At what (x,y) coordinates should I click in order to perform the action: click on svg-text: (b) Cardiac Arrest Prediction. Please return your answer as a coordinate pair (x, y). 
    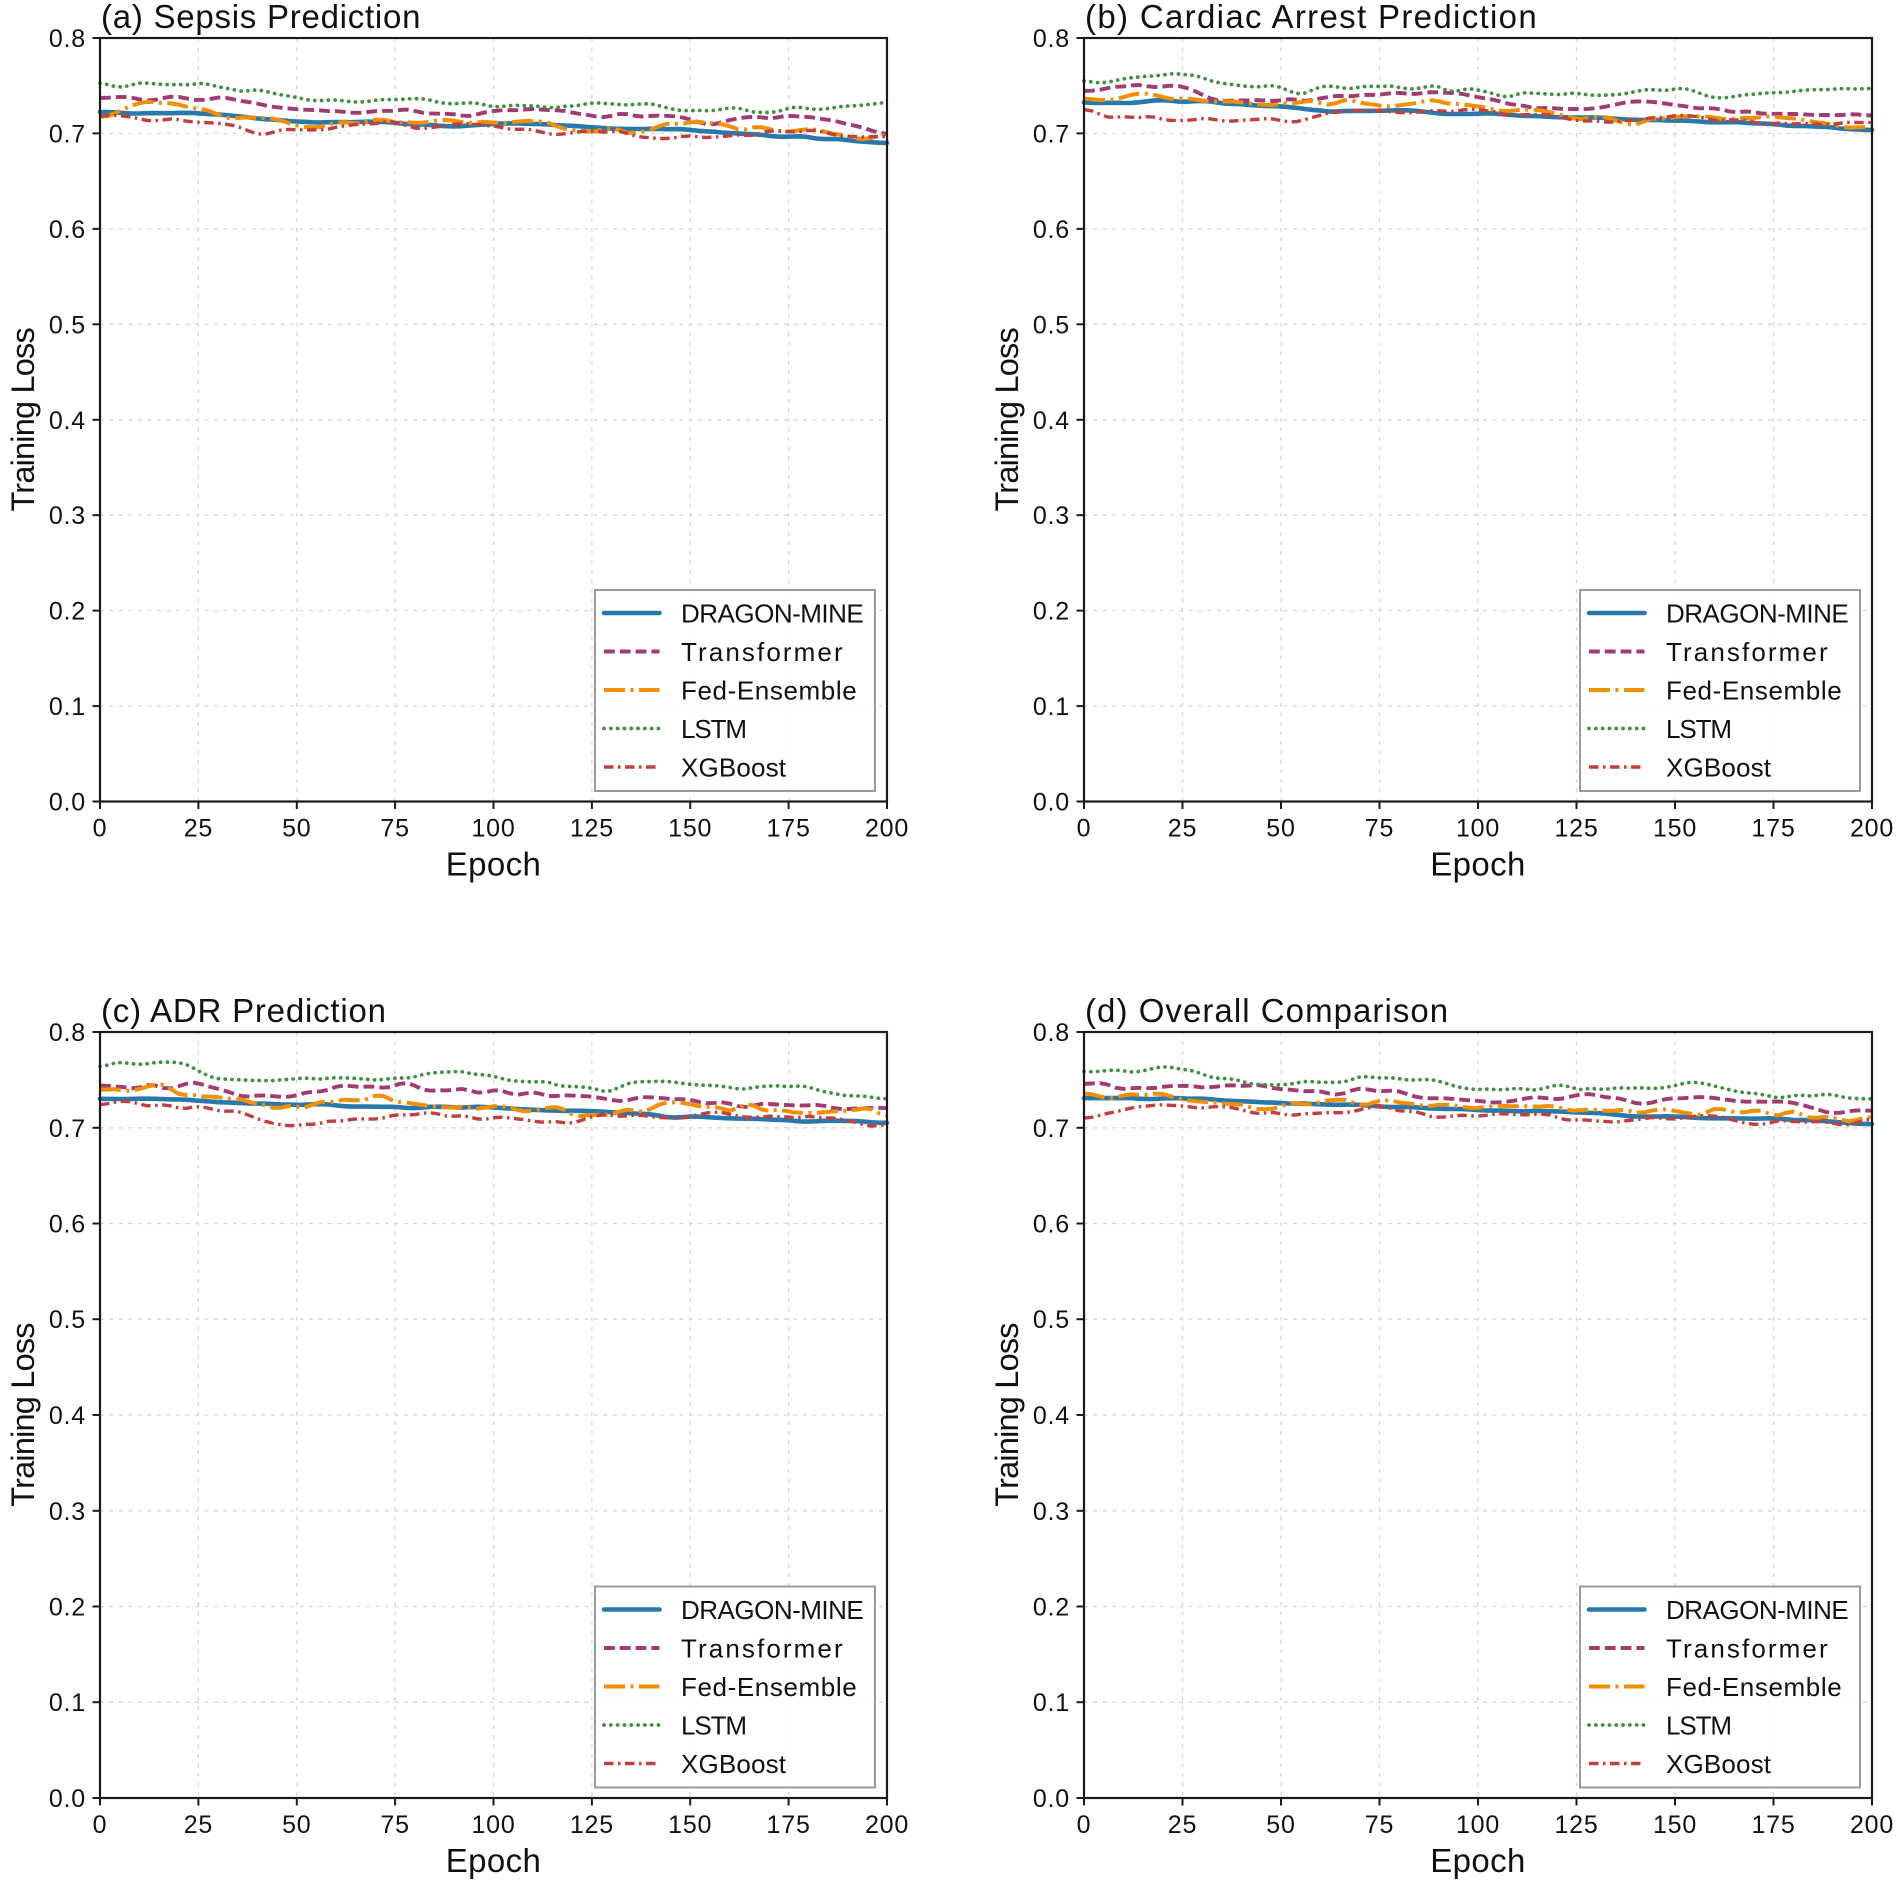
    Looking at the image, I should click on (1311, 17).